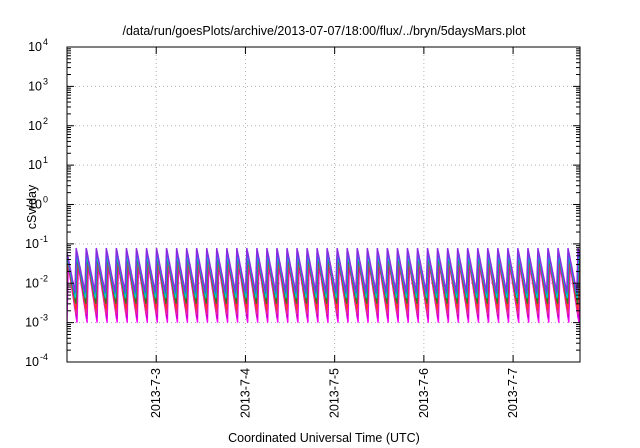 The height and width of the screenshot is (448, 640). Describe the element at coordinates (38, 163) in the screenshot. I see `y-tick-label: 10¹` at that location.